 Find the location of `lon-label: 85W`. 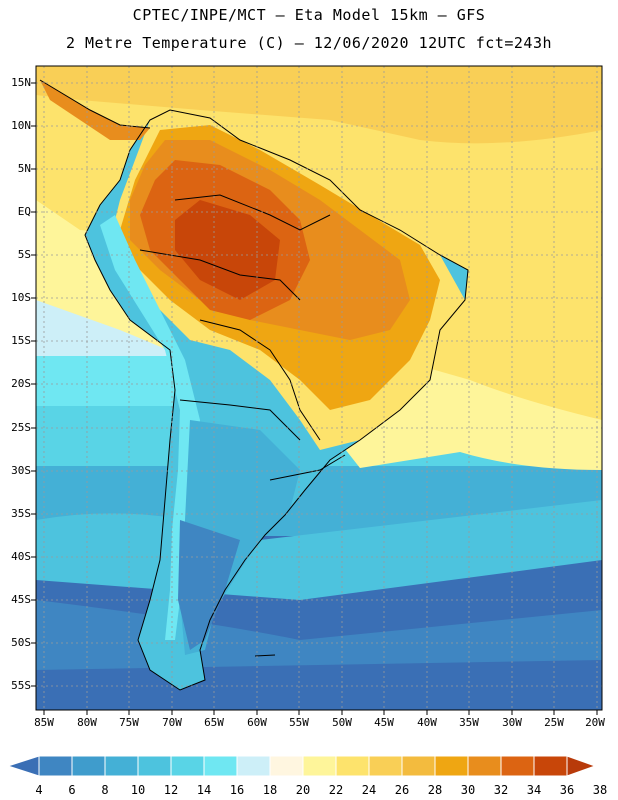

lon-label: 85W is located at coordinates (44, 722).